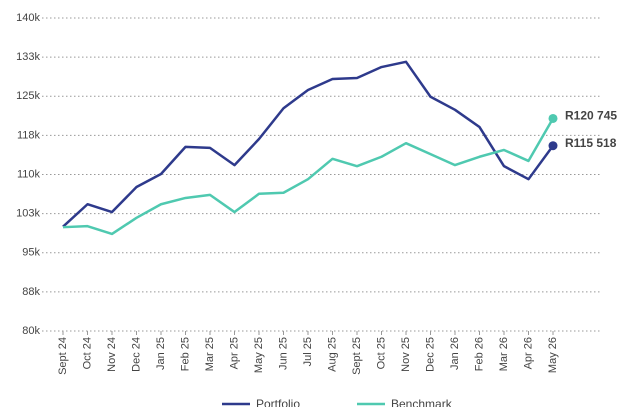 The image size is (625, 407). Describe the element at coordinates (87, 353) in the screenshot. I see `x-tick-label: Oct 24` at that location.